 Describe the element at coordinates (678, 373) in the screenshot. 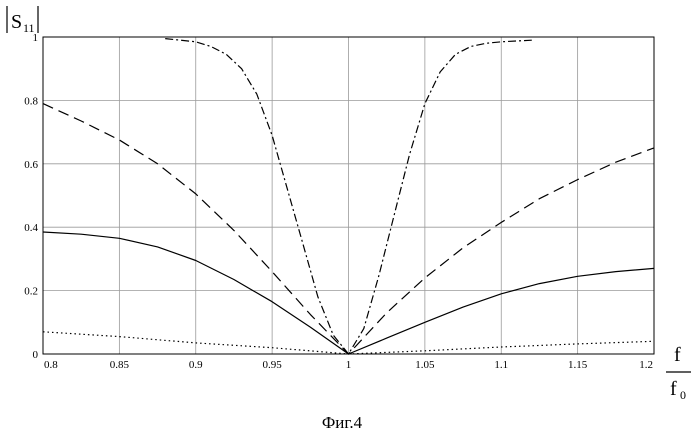

I see `x-axis-label: f f 0` at that location.